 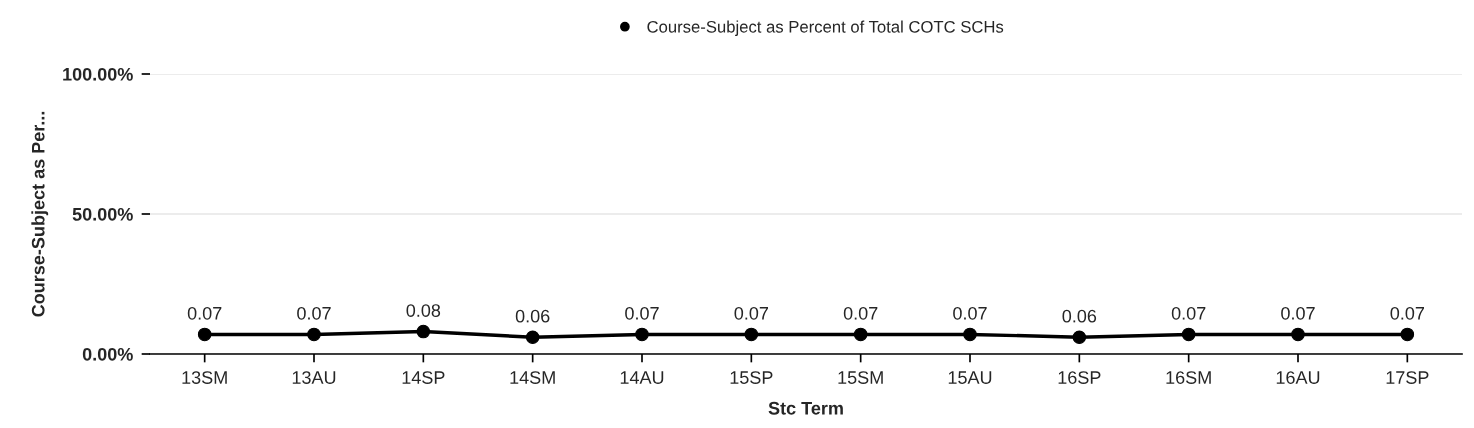 What do you see at coordinates (204, 377) in the screenshot?
I see `x-tick-label: 13SM` at bounding box center [204, 377].